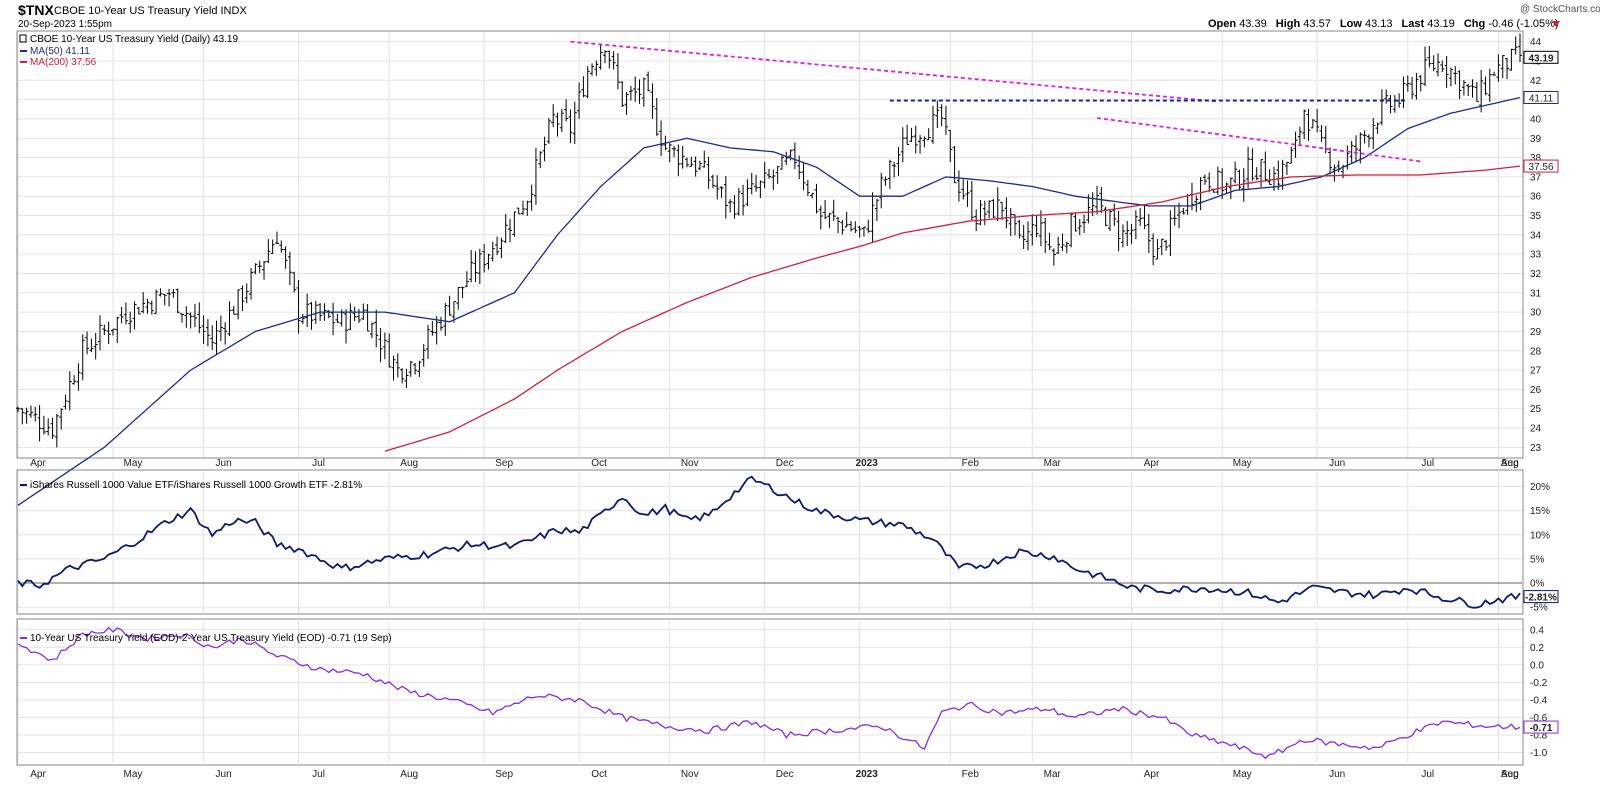  Describe the element at coordinates (1536, 42) in the screenshot. I see `y-tick-label: 44` at that location.